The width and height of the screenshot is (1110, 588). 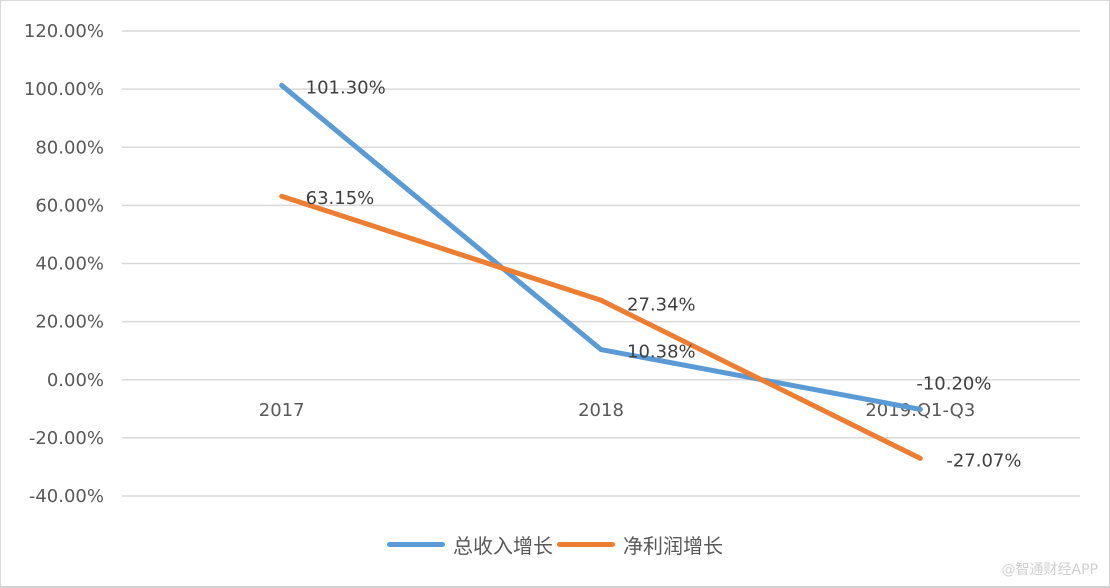 I want to click on y-tick-label: 100.00%, so click(x=64, y=89).